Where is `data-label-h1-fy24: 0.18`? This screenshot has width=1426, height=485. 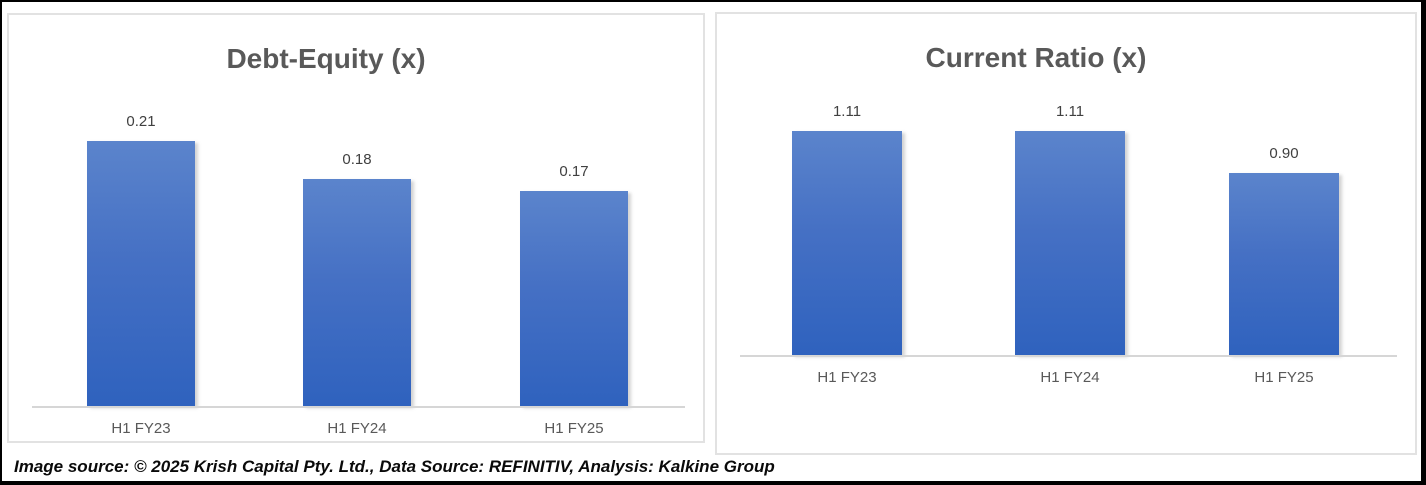
data-label-h1-fy24: 0.18 is located at coordinates (357, 159).